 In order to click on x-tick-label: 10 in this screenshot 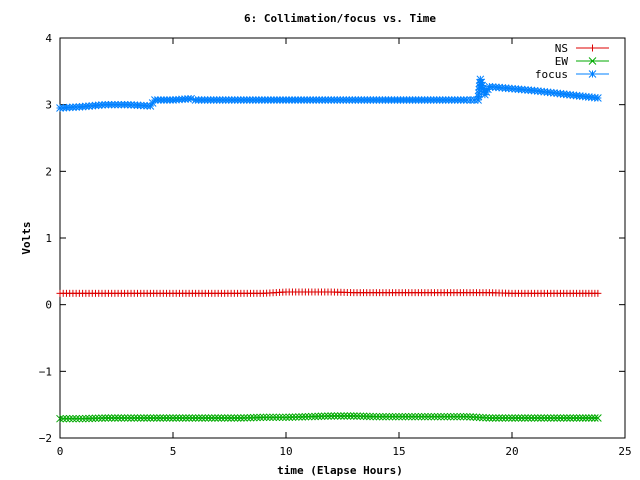, I will do `click(285, 451)`.